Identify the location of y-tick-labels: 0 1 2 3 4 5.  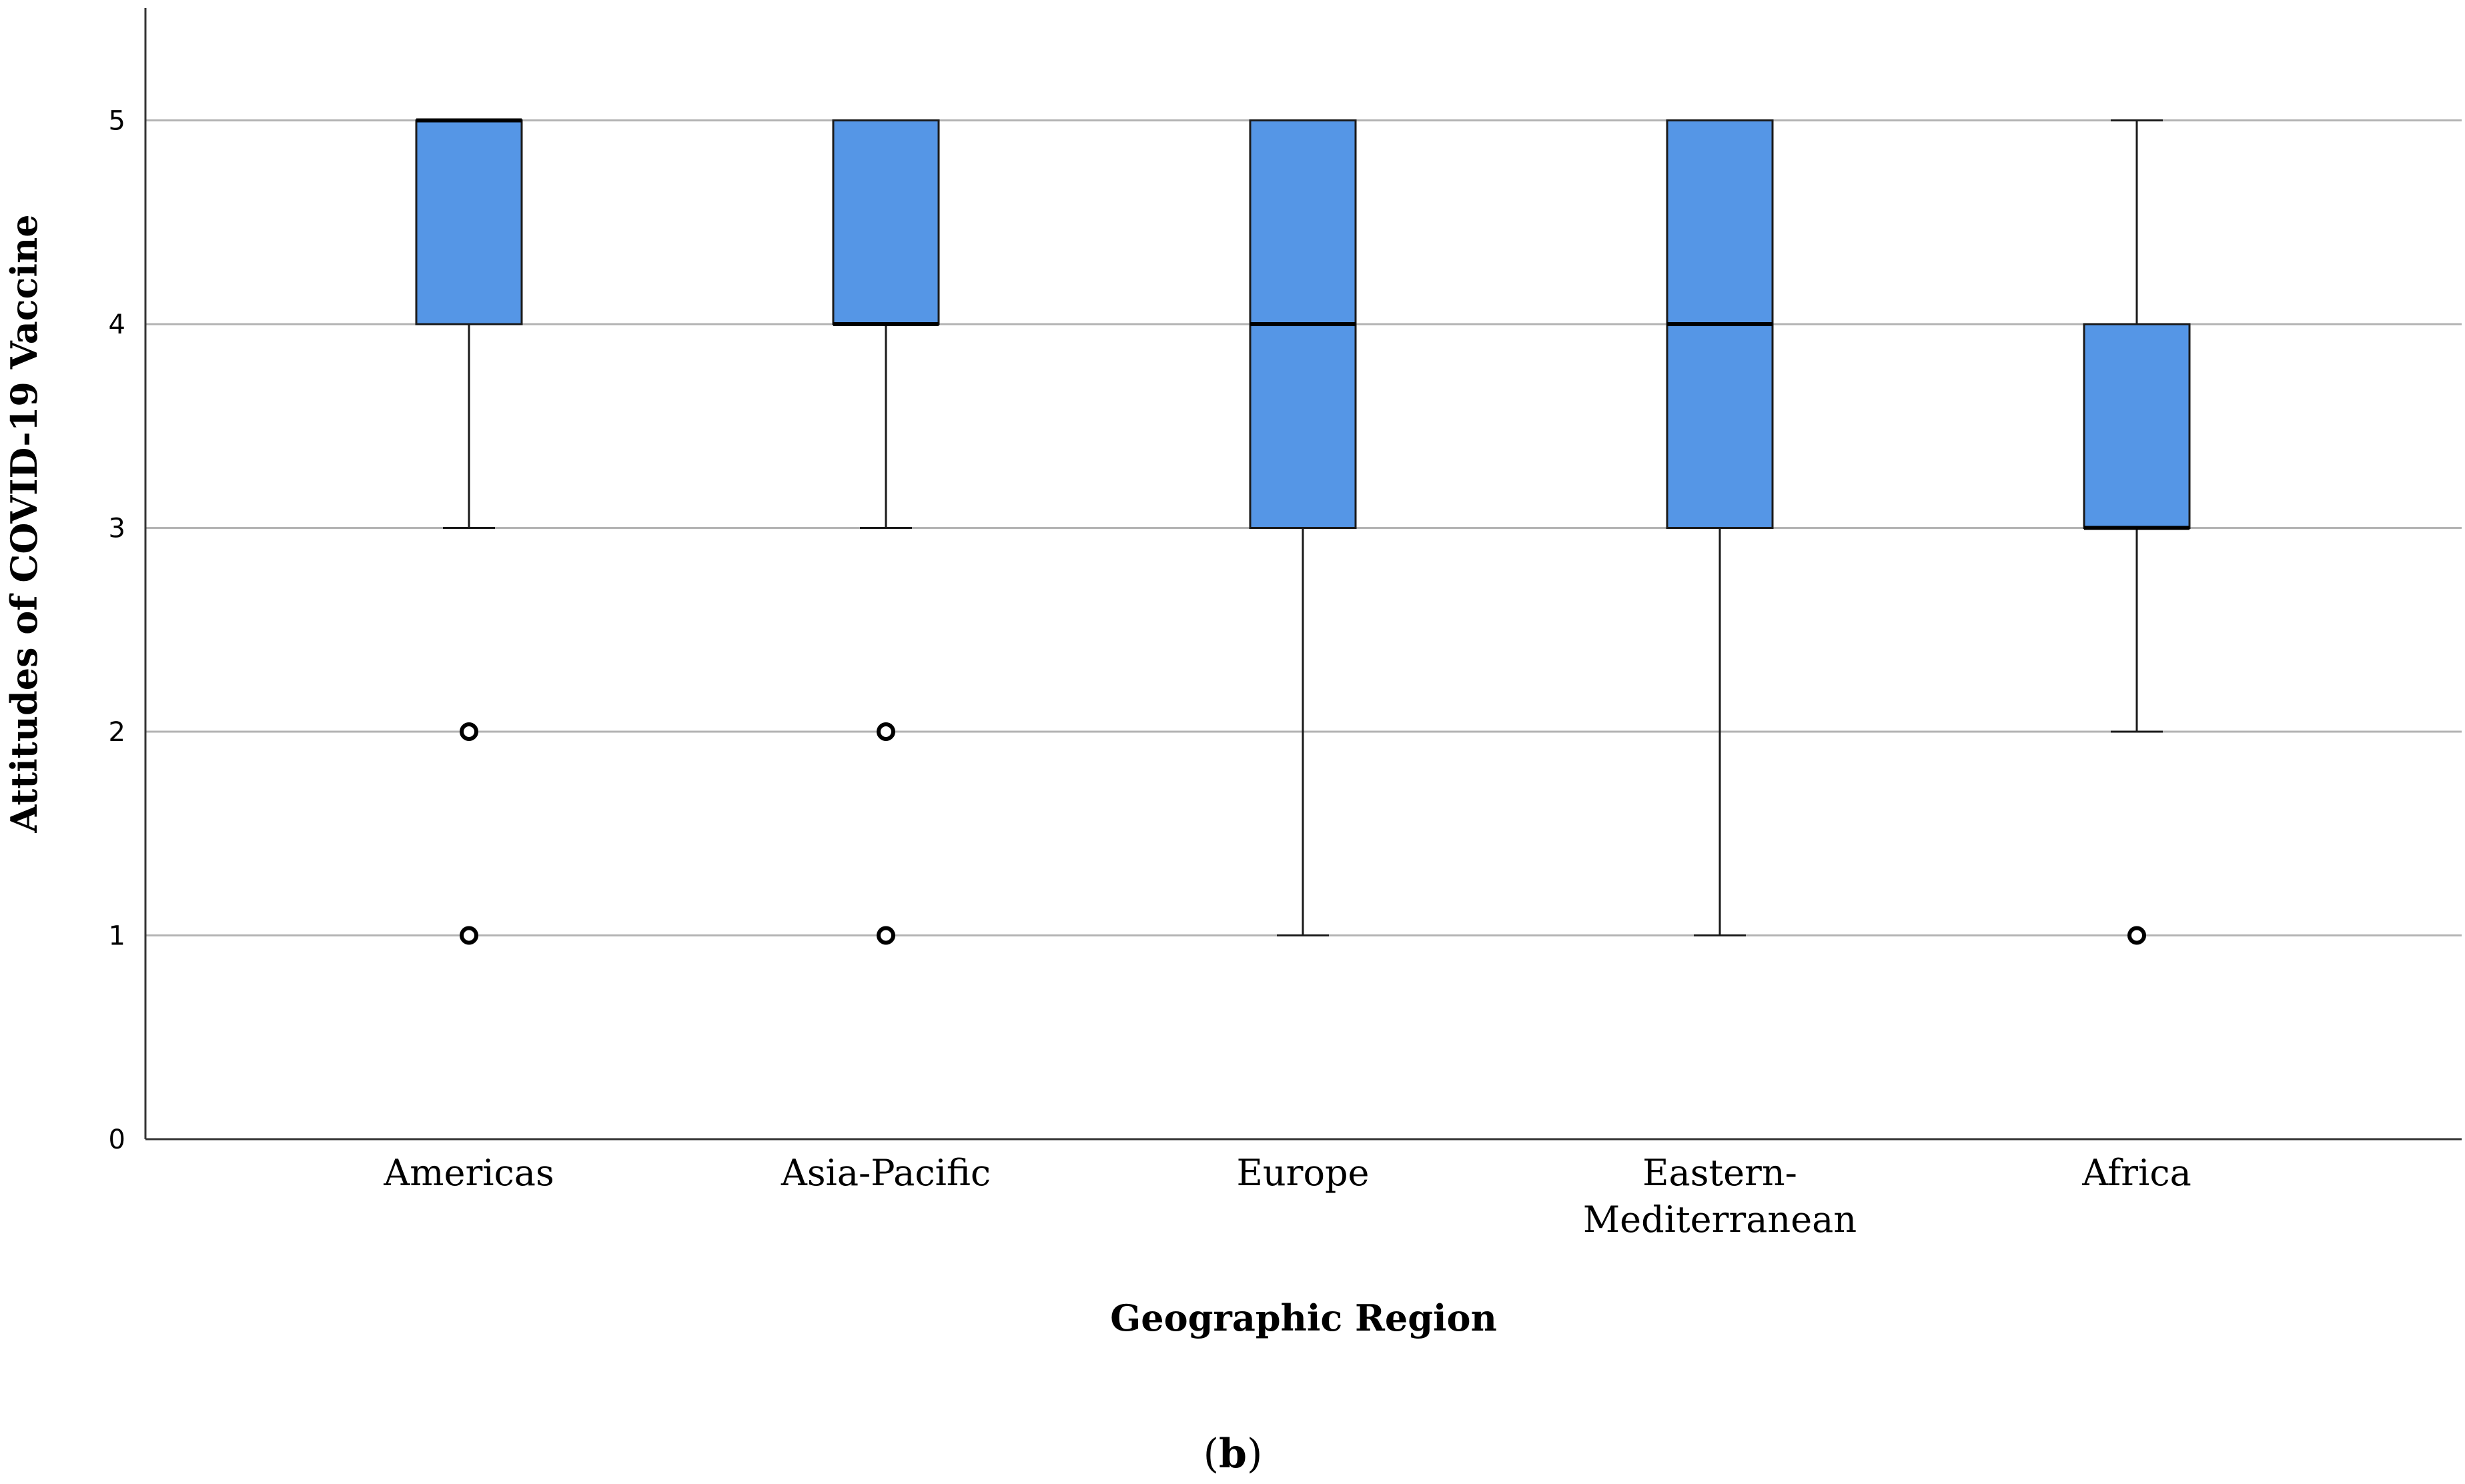
(117, 631).